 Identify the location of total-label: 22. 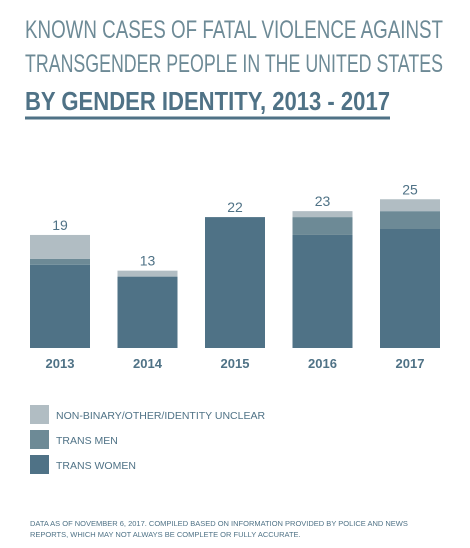
(235, 207).